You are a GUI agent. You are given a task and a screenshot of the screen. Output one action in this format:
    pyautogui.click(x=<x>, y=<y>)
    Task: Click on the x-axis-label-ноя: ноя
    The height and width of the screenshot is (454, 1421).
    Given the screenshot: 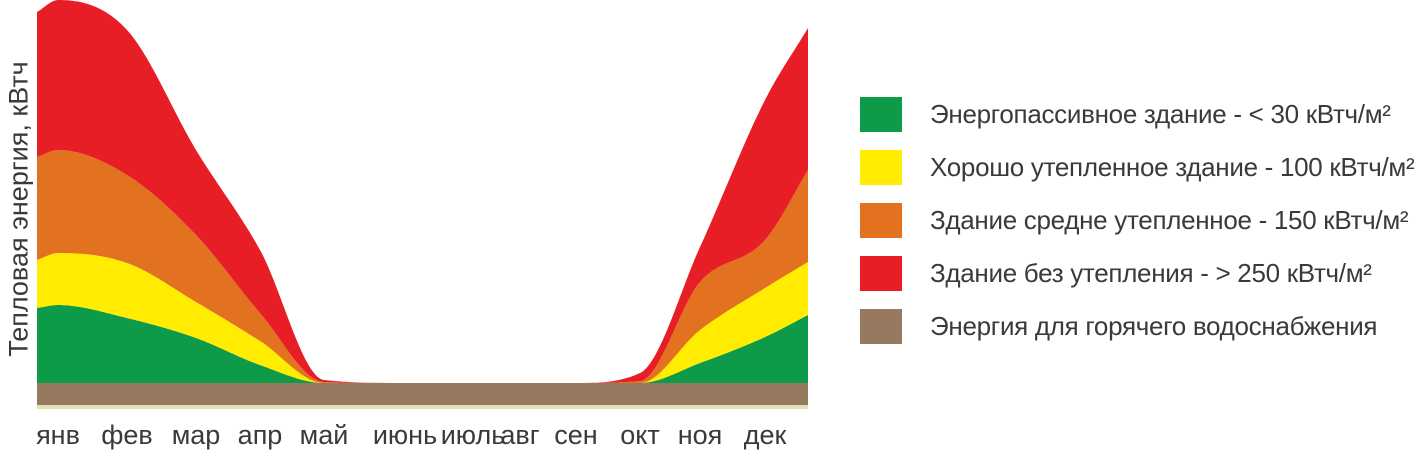 What is the action you would take?
    pyautogui.click(x=700, y=435)
    